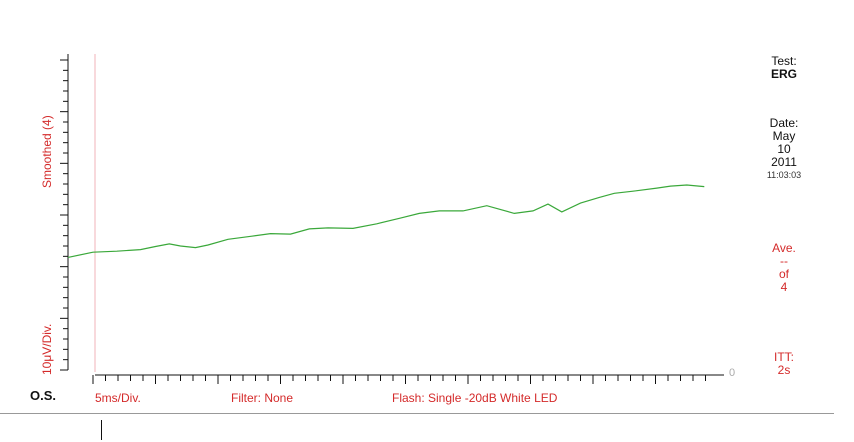 The image size is (854, 442). I want to click on y-axis-ticks, so click(64, 215).